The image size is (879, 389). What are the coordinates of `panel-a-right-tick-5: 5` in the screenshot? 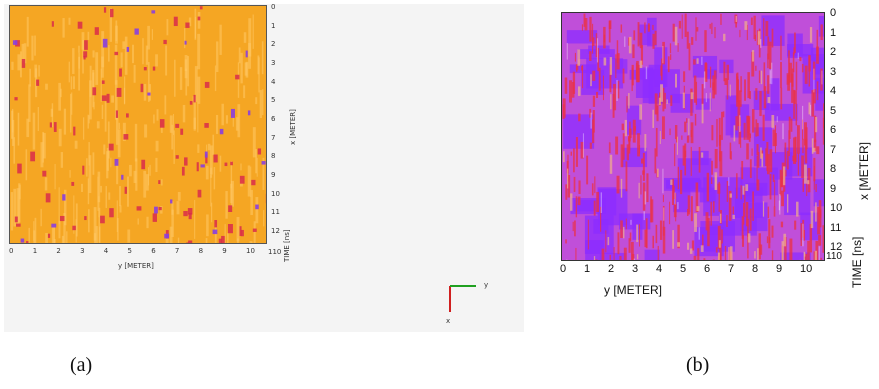 It's located at (273, 100).